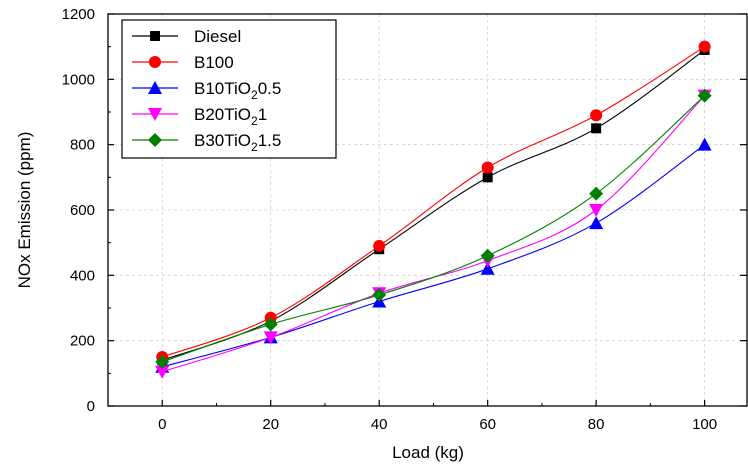  I want to click on y-tick-label: 1000, so click(78, 79).